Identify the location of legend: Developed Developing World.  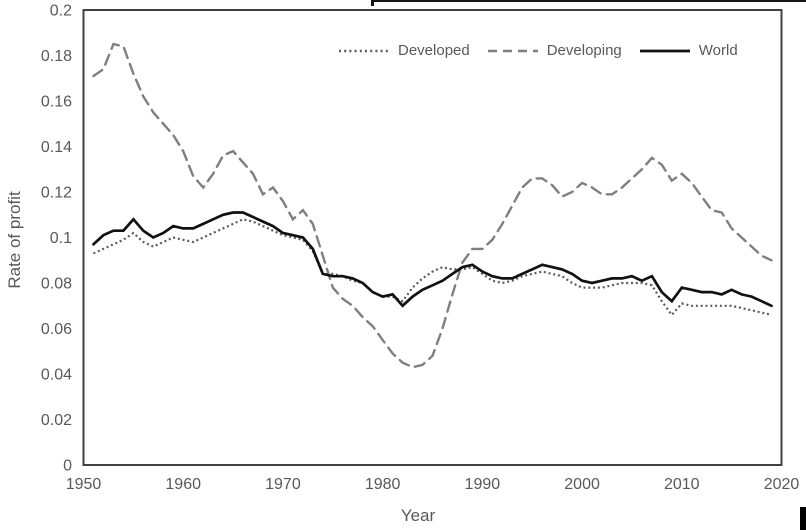
(538, 50).